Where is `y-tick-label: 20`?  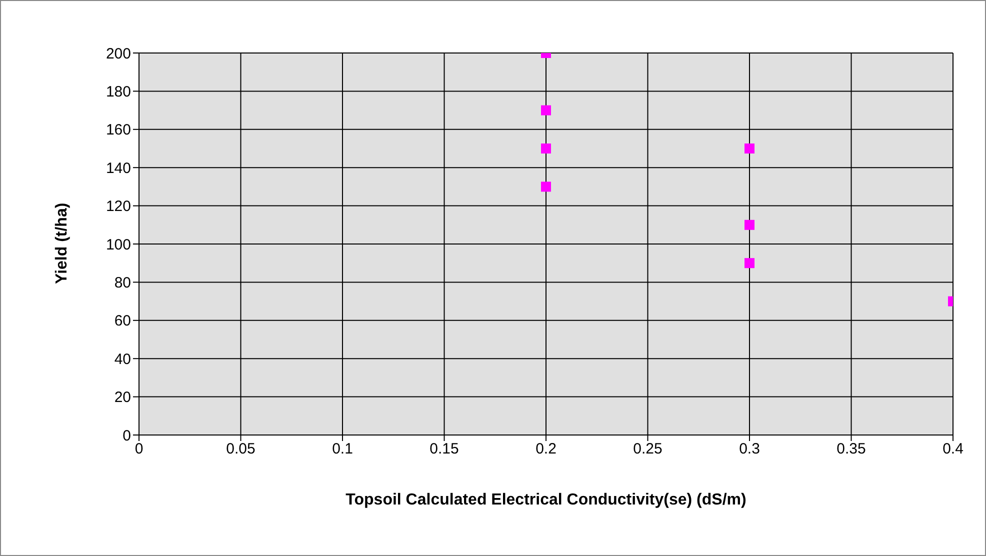 y-tick-label: 20 is located at coordinates (122, 397).